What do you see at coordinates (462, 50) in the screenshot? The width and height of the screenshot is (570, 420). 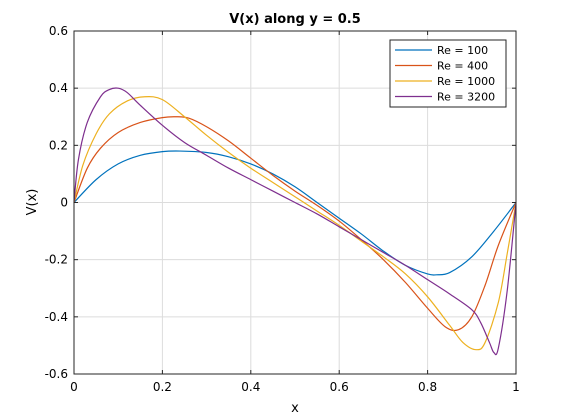 I see `legend-entry: Re = 100` at bounding box center [462, 50].